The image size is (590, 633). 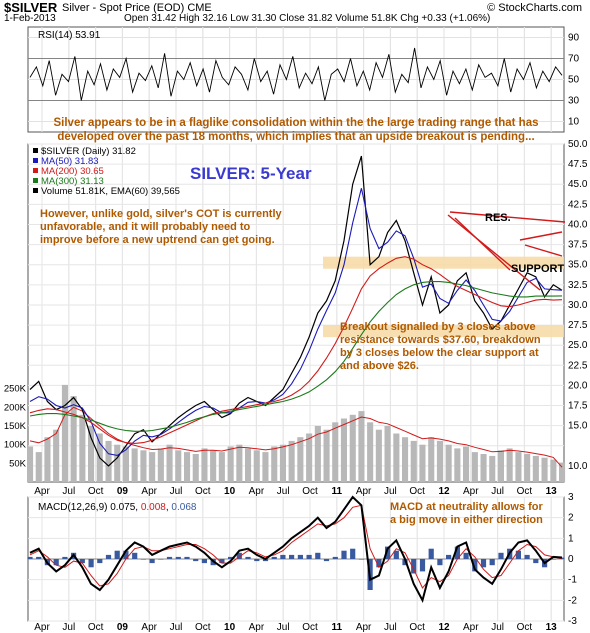 What do you see at coordinates (578, 204) in the screenshot?
I see `price-y-tick-label: 42.5` at bounding box center [578, 204].